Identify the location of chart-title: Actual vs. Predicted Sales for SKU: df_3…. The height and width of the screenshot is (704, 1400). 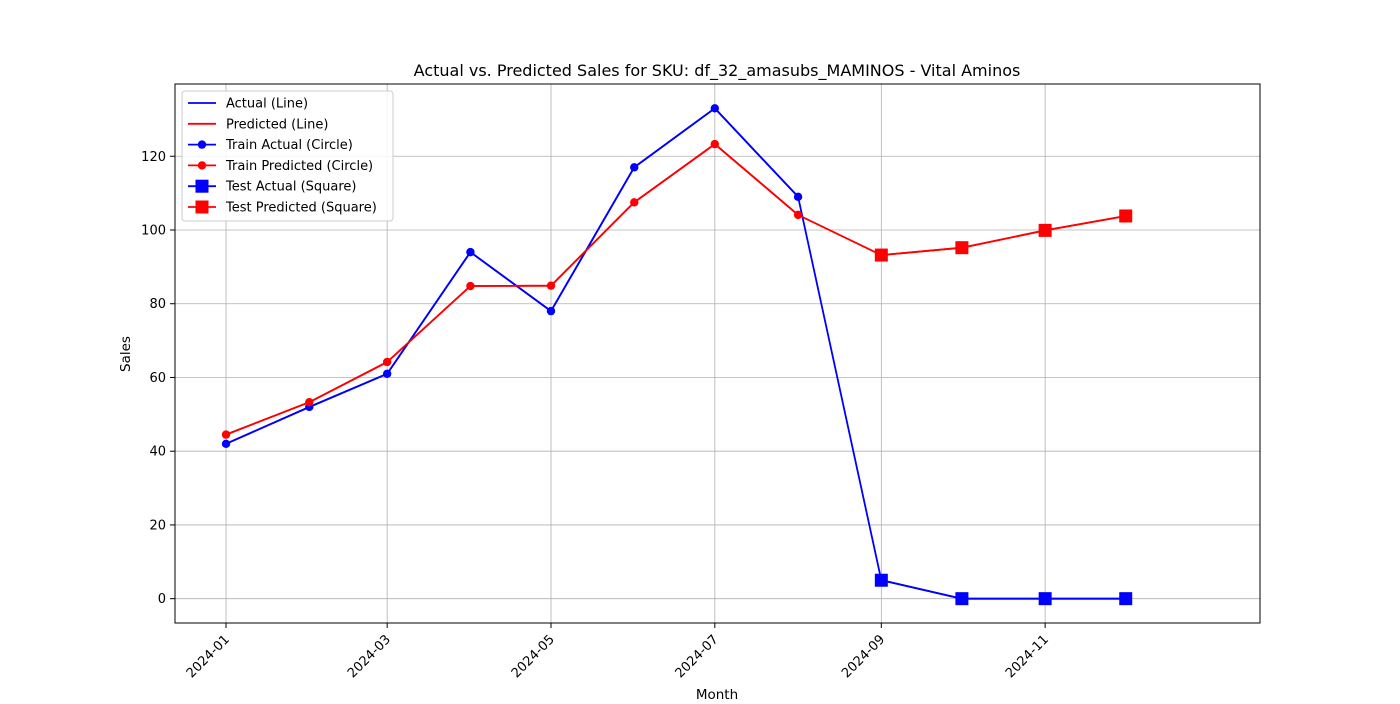
(717, 71).